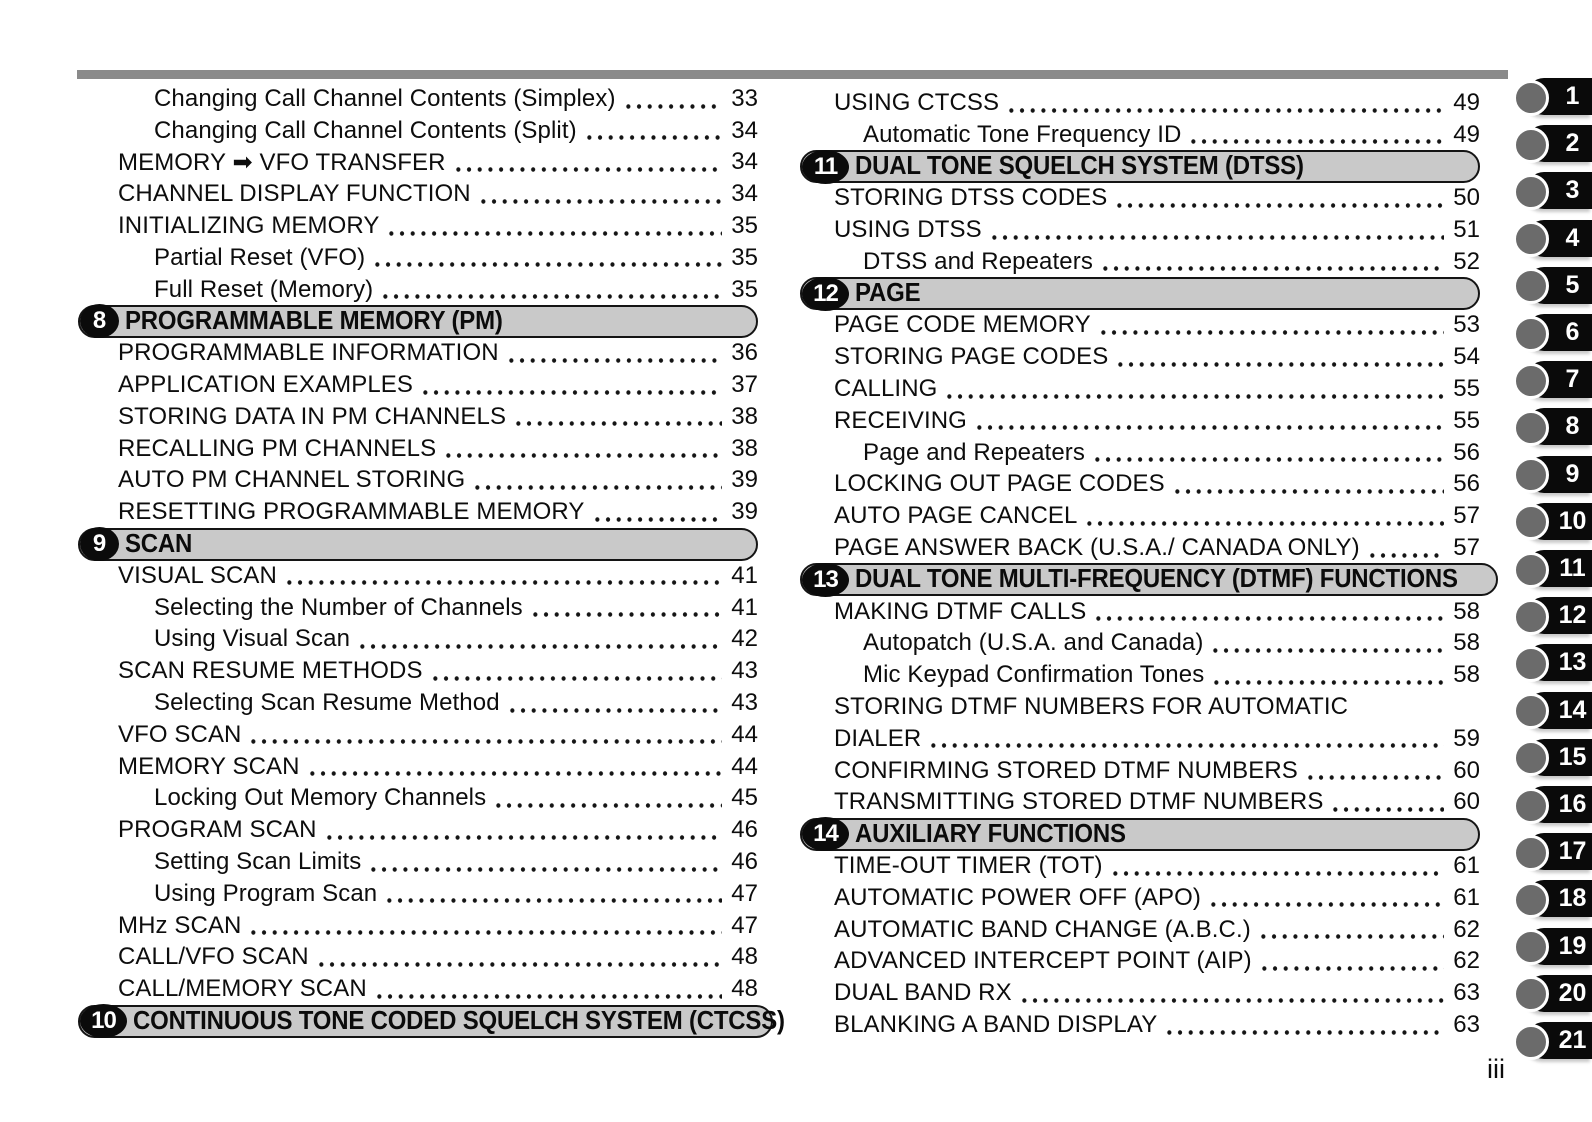 This screenshot has height=1122, width=1592. Describe the element at coordinates (438, 671) in the screenshot. I see `toc-entry: SCAN RESUME METHODS 43` at that location.